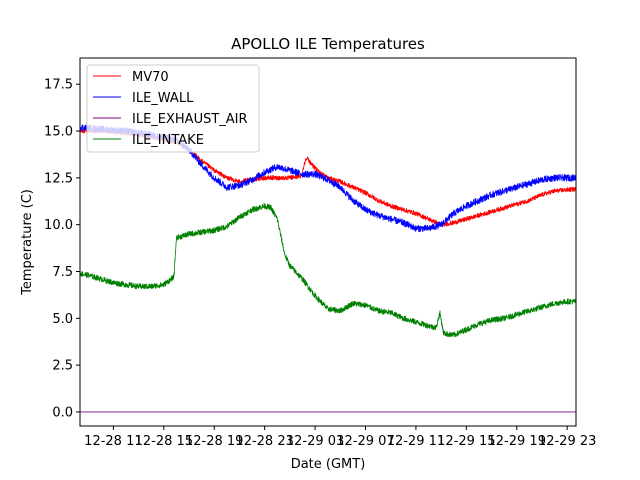 The image size is (640, 480). Describe the element at coordinates (62, 249) in the screenshot. I see `y-axis: 0.0 2.5 5.0 7.5 10.0 12.5 15.0 17.5` at that location.